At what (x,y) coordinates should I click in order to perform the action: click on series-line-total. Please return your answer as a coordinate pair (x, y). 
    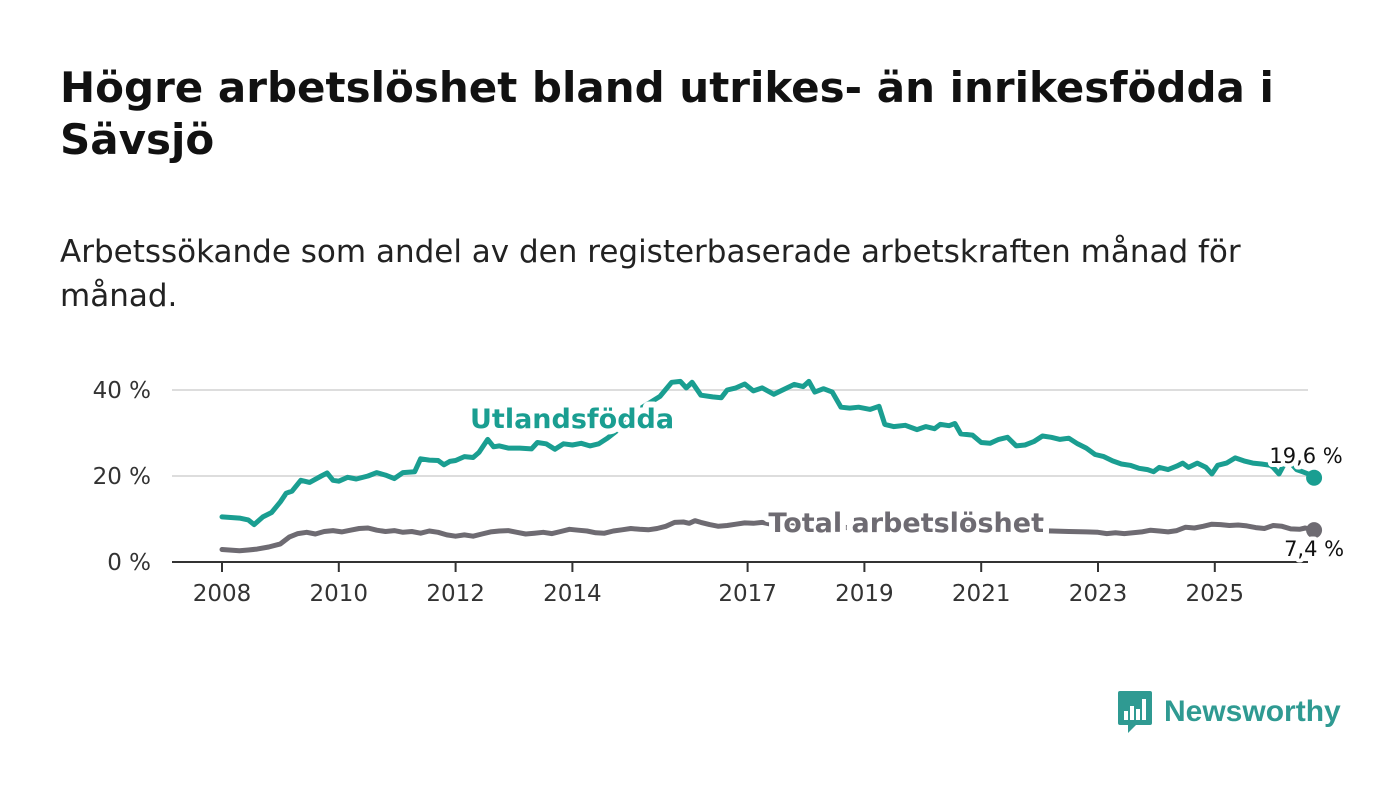
    Looking at the image, I should click on (768, 536).